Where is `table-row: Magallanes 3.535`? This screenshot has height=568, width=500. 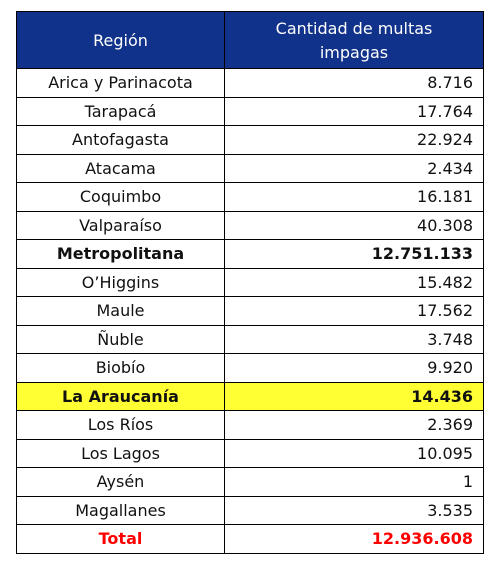 table-row: Magallanes 3.535 is located at coordinates (250, 510).